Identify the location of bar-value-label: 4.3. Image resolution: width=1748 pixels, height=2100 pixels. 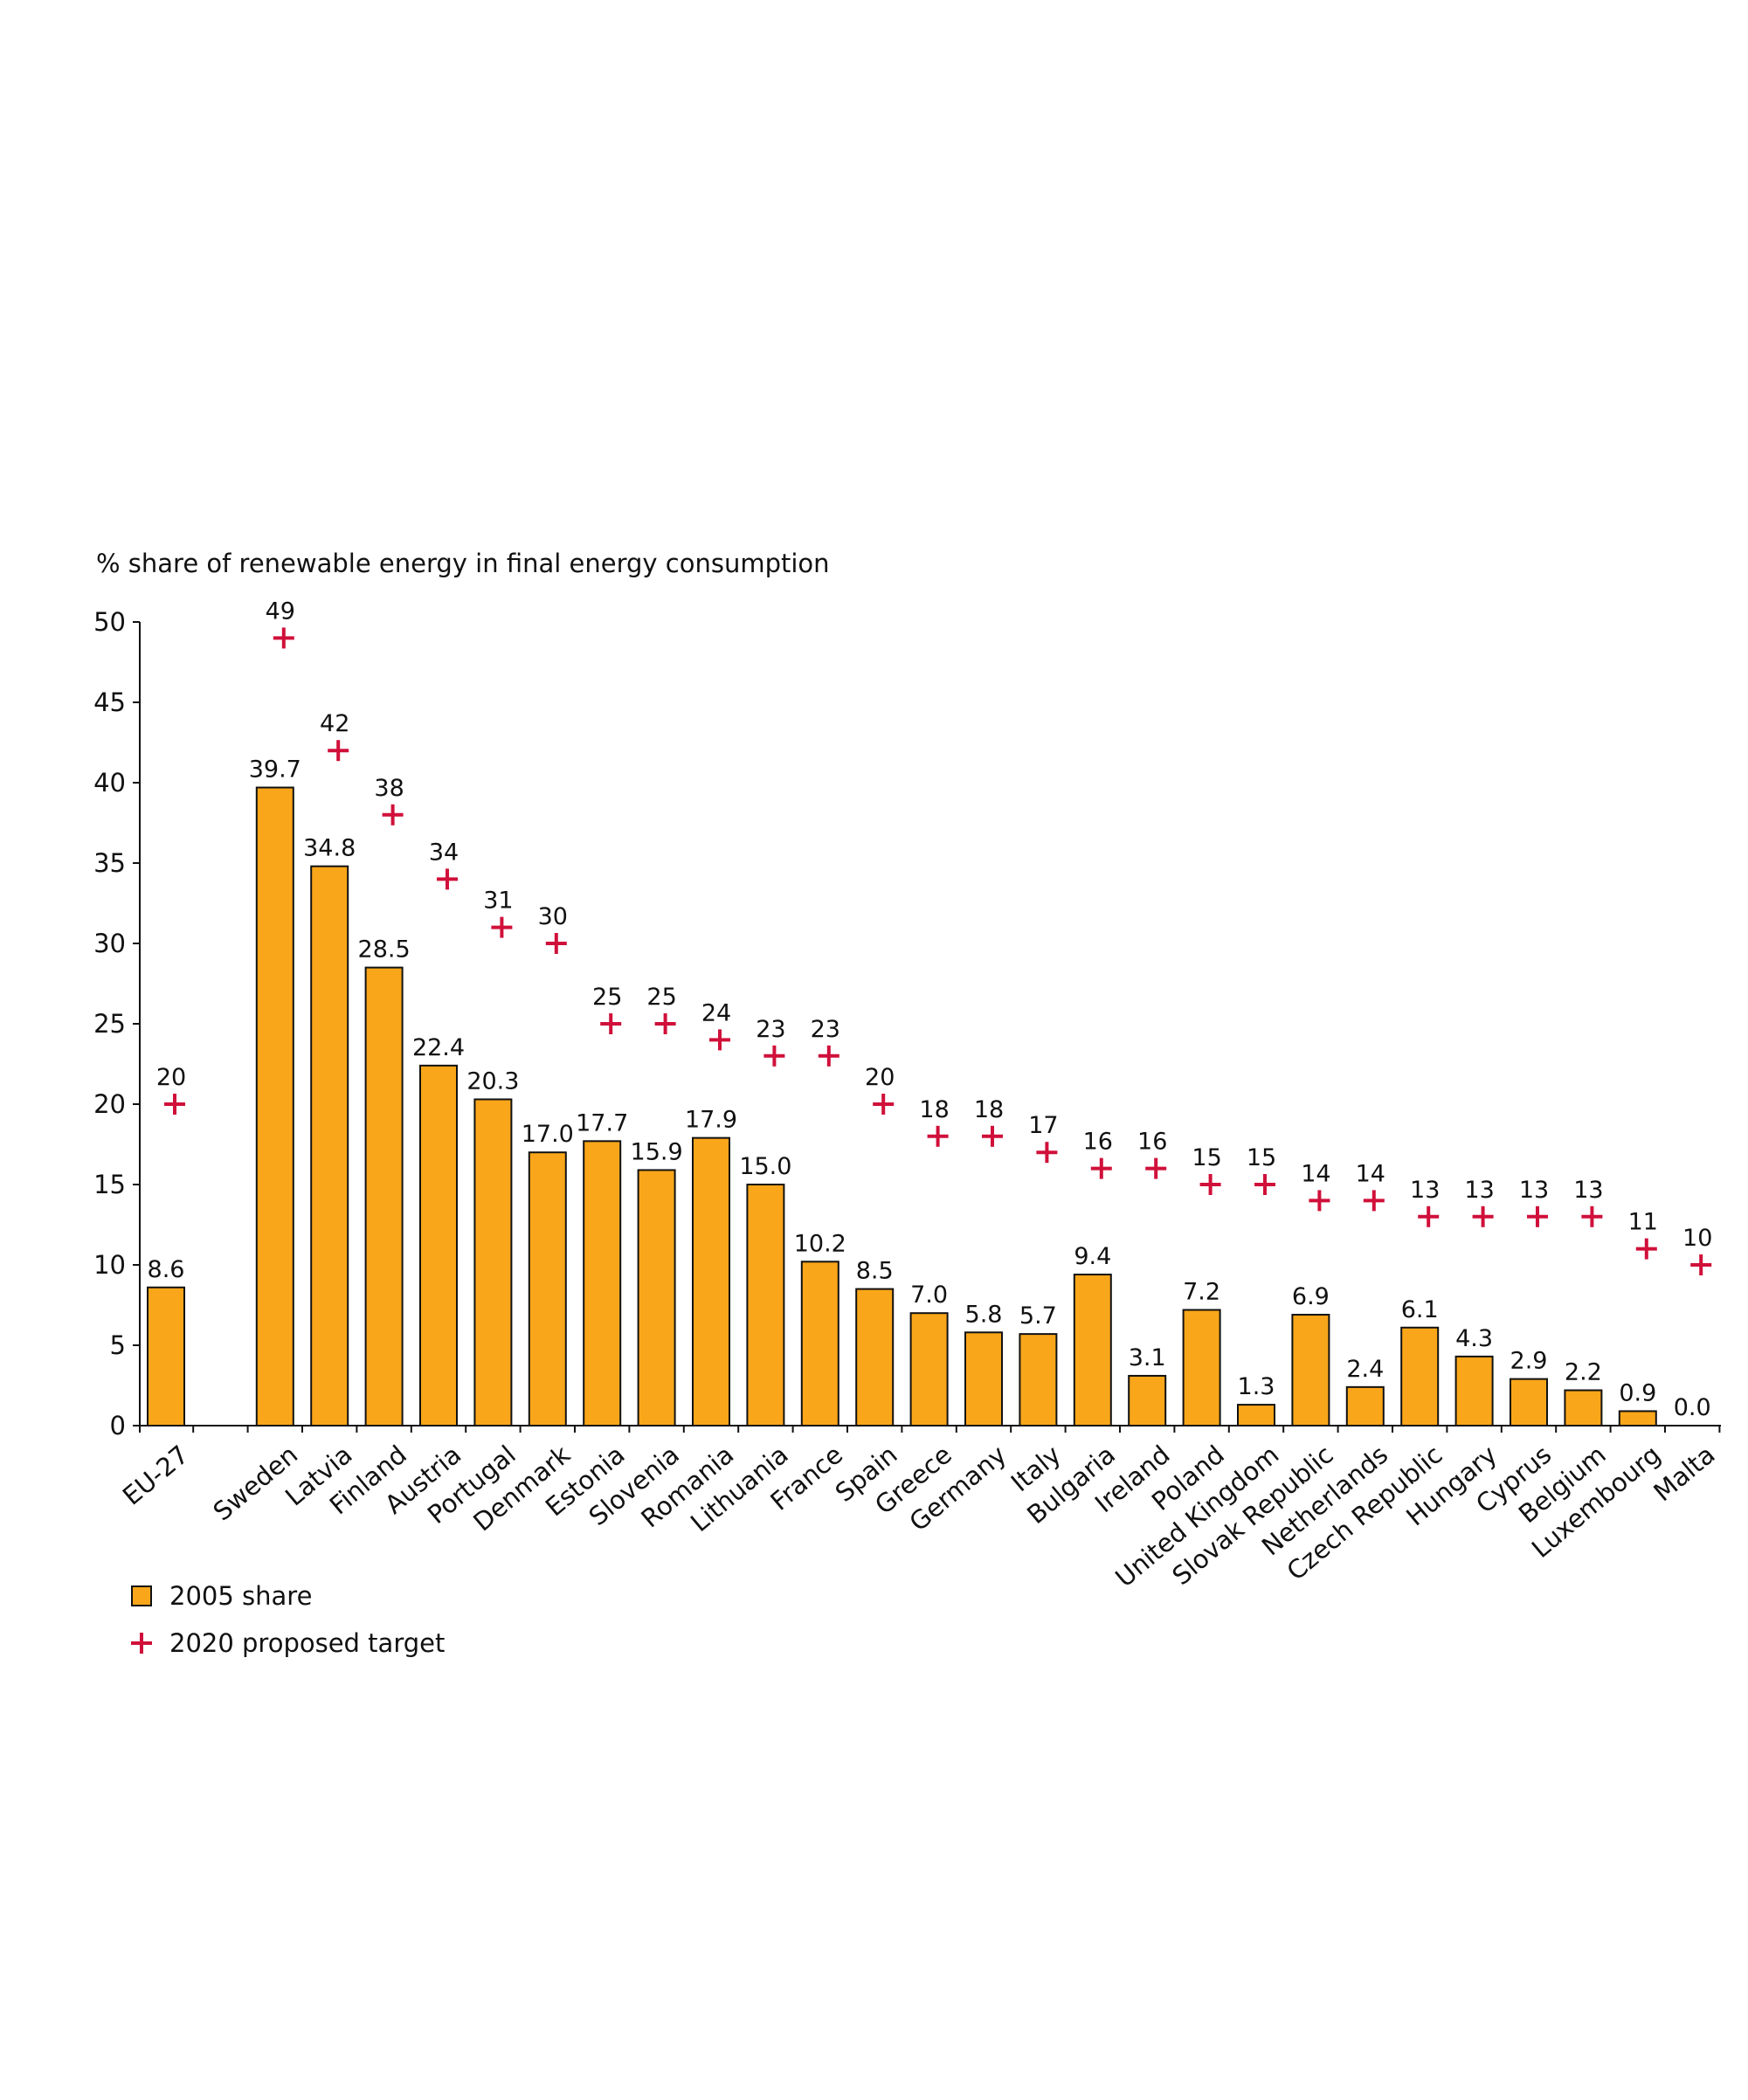
(1474, 1338).